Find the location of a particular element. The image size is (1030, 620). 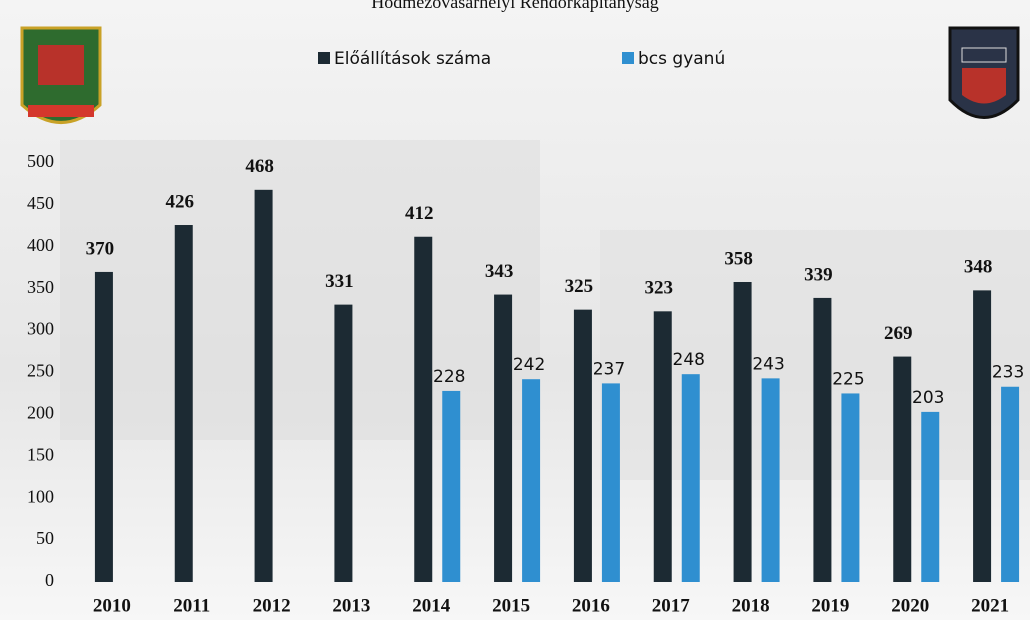

data-label: 242 is located at coordinates (529, 365).